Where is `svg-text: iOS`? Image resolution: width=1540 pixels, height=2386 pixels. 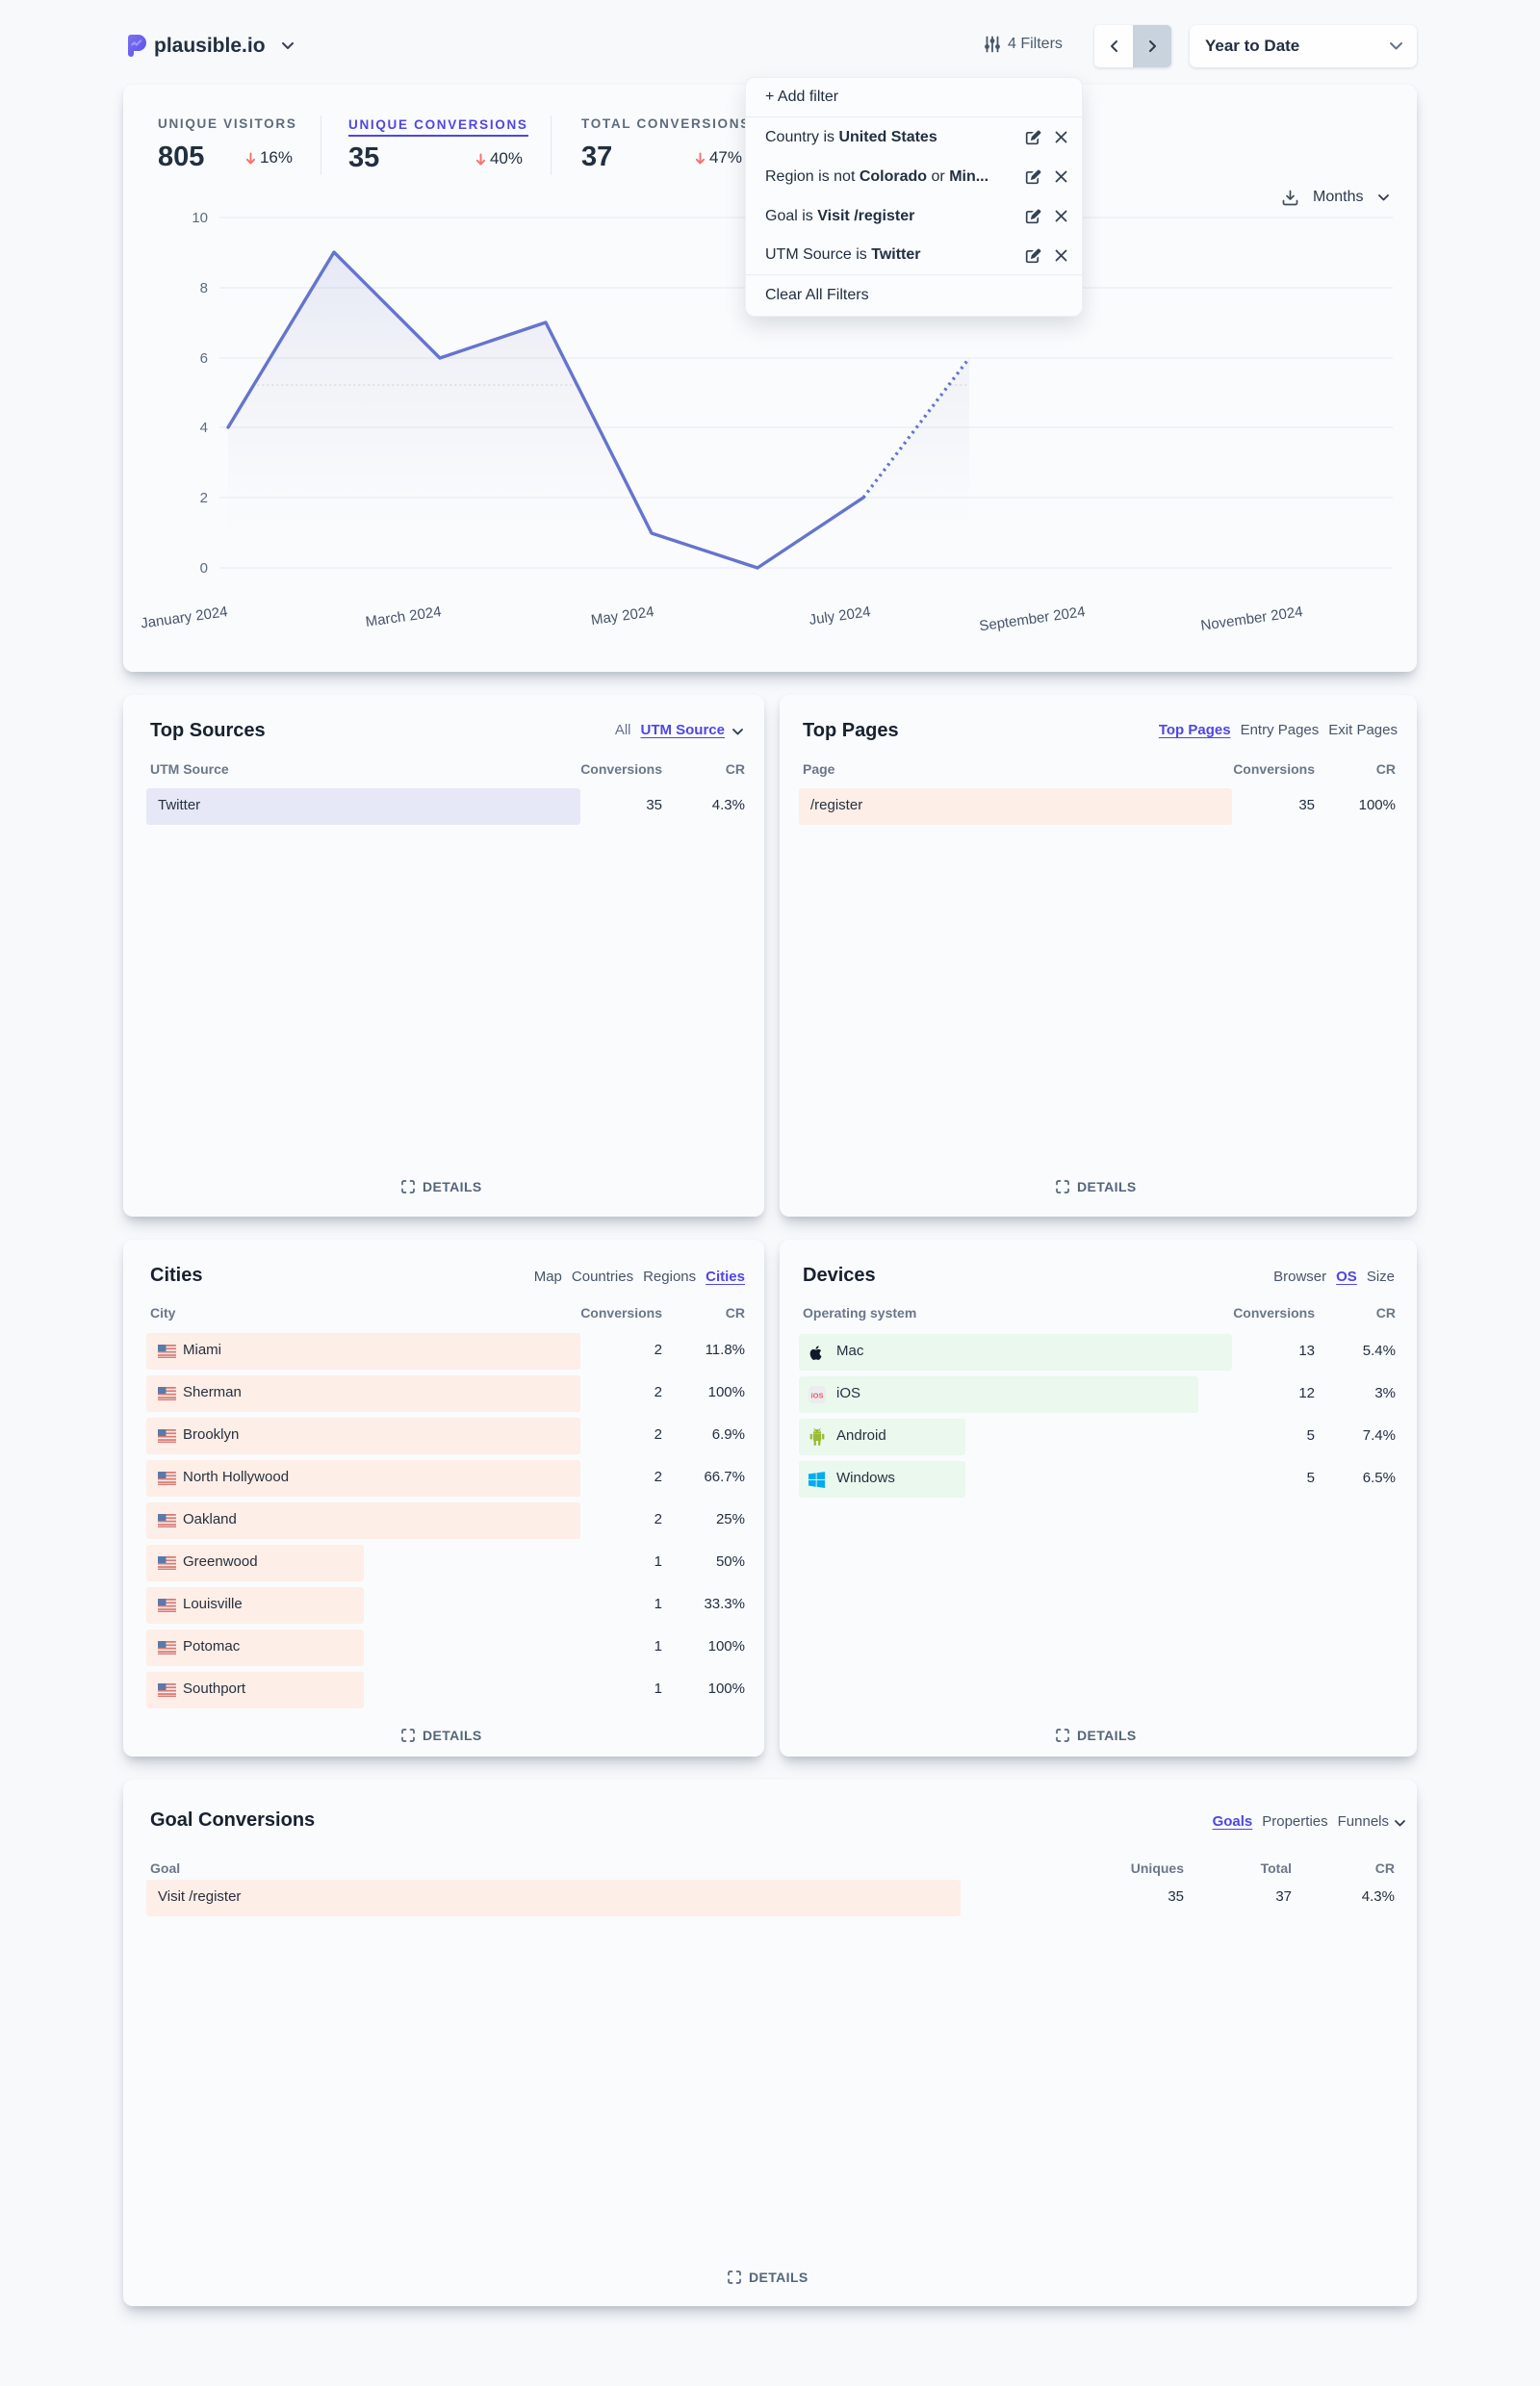 svg-text: iOS is located at coordinates (817, 1396).